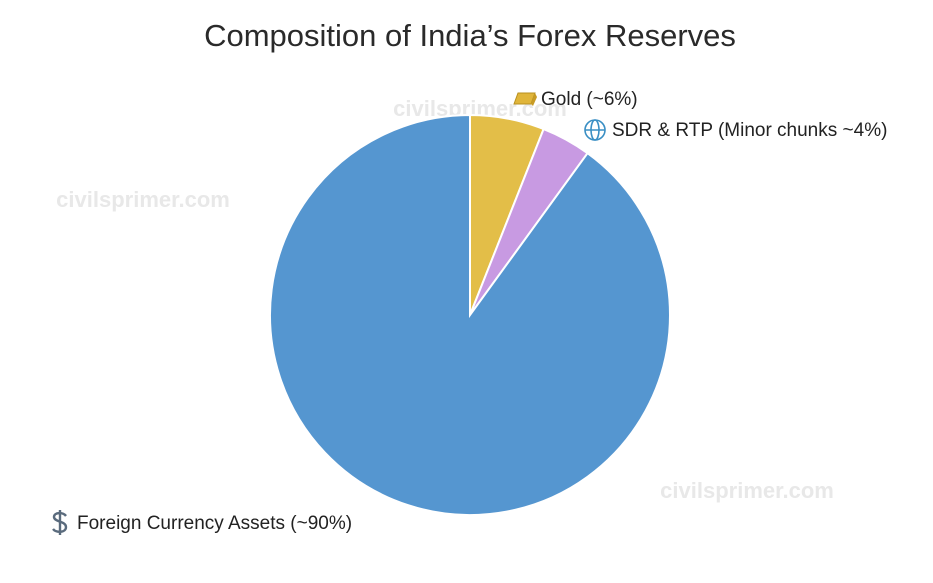 The width and height of the screenshot is (933, 583). What do you see at coordinates (589, 99) in the screenshot?
I see `slice-label: Gold (~6%)` at bounding box center [589, 99].